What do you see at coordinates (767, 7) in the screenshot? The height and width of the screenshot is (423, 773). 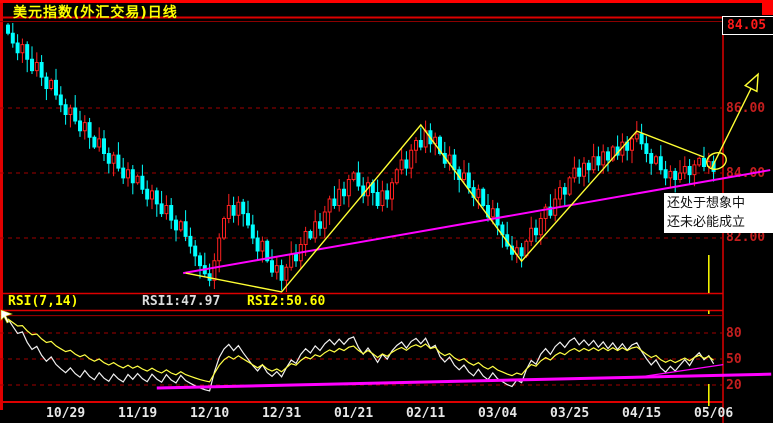 I see `corner-close-button` at bounding box center [767, 7].